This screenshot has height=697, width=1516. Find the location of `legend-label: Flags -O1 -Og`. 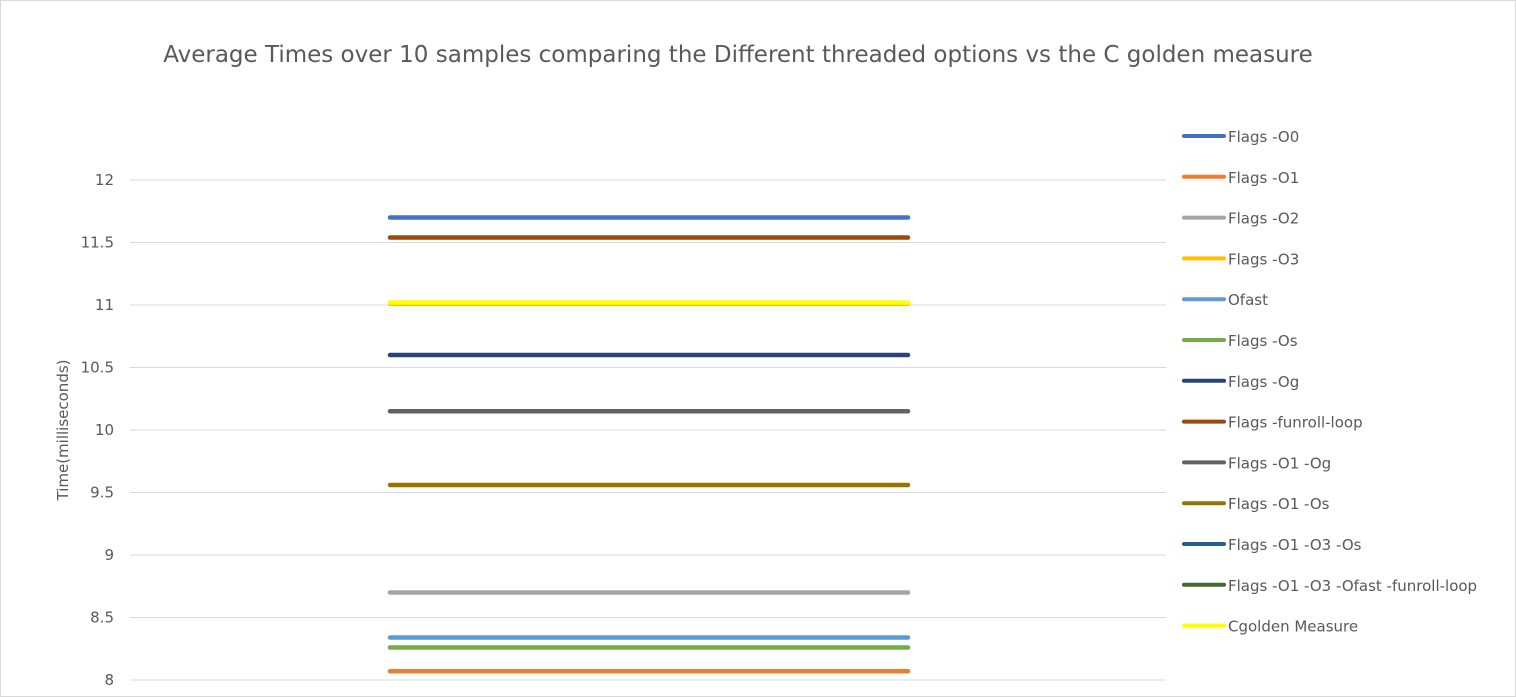

legend-label: Flags -O1 -Og is located at coordinates (1279, 463).